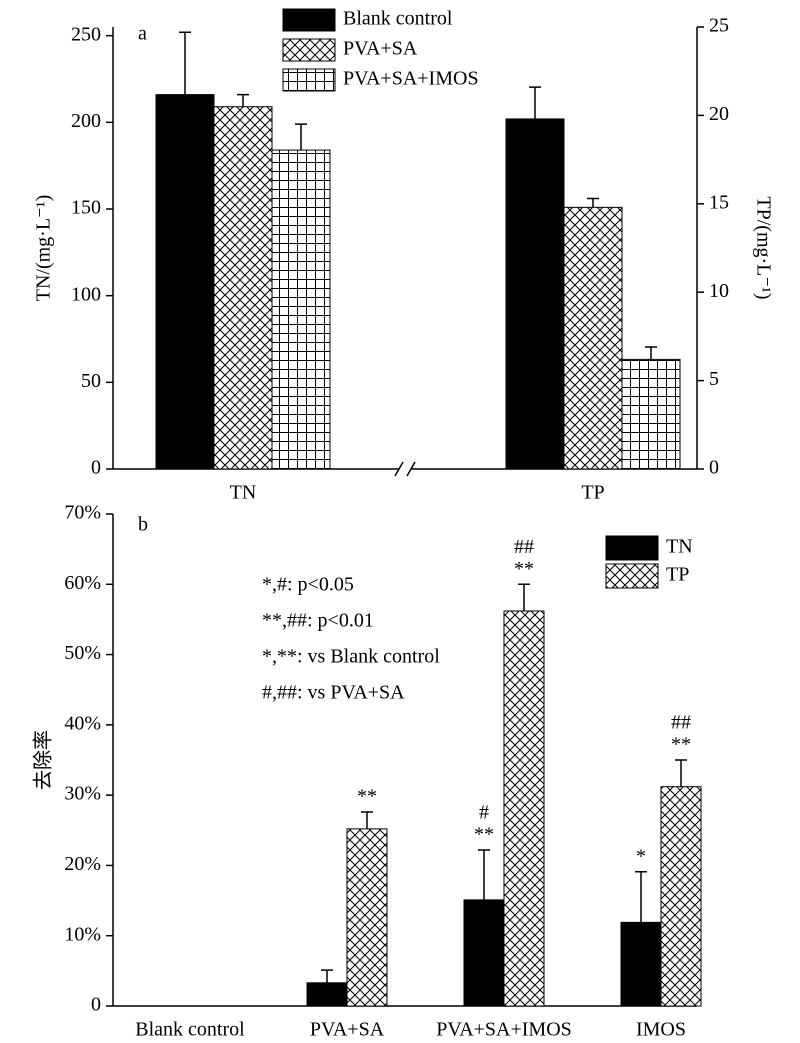  I want to click on x-tick-label: Blank control, so click(190, 1030).